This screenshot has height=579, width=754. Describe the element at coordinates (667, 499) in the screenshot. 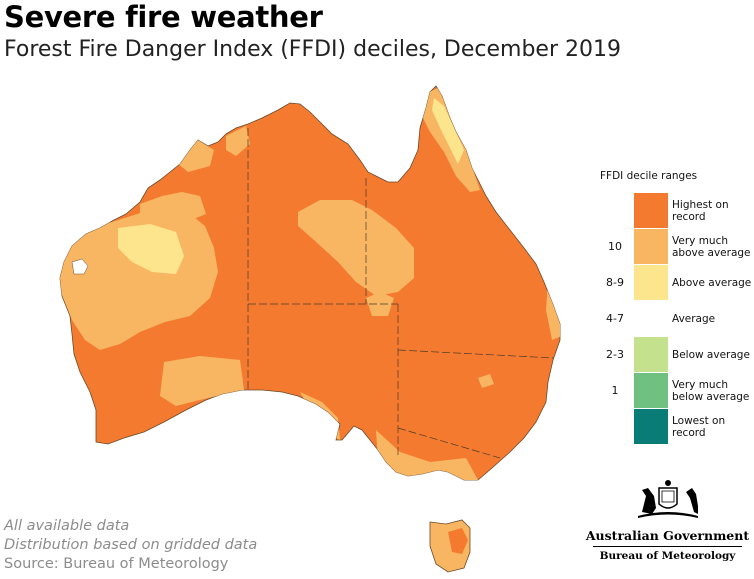

I see `coat-of-arms-icon` at that location.